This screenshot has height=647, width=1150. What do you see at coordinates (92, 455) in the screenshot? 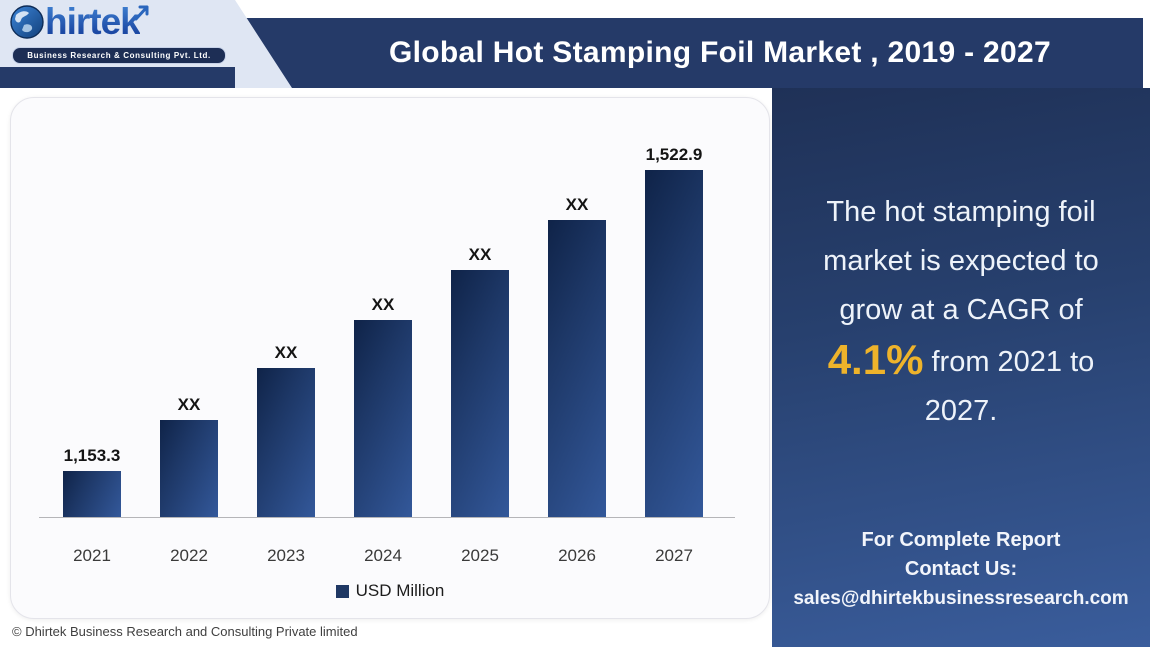
I see `bar-value-label-2021: 1,153.3` at bounding box center [92, 455].